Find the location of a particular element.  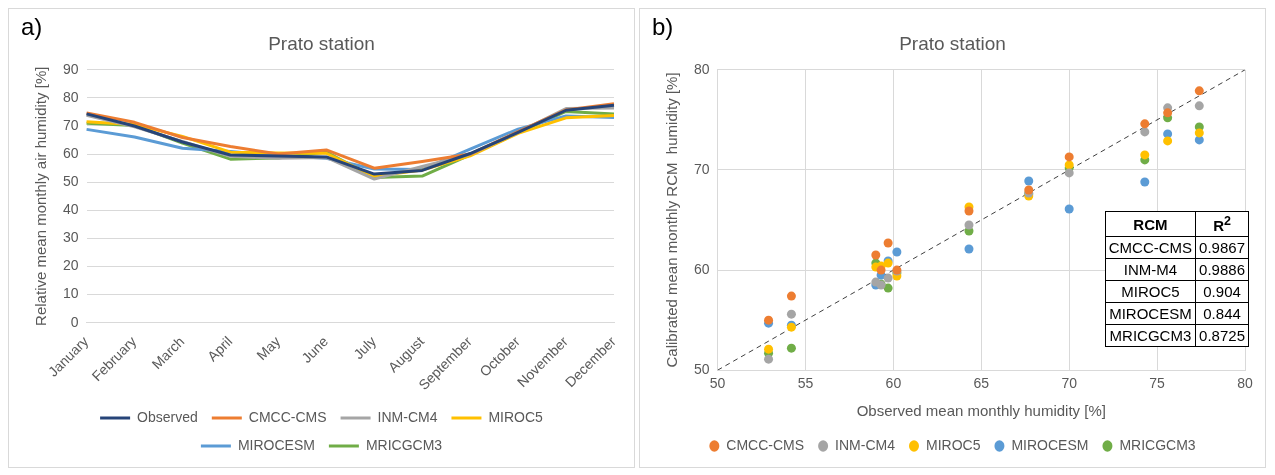

y-tick-label: 20 is located at coordinates (70, 265).